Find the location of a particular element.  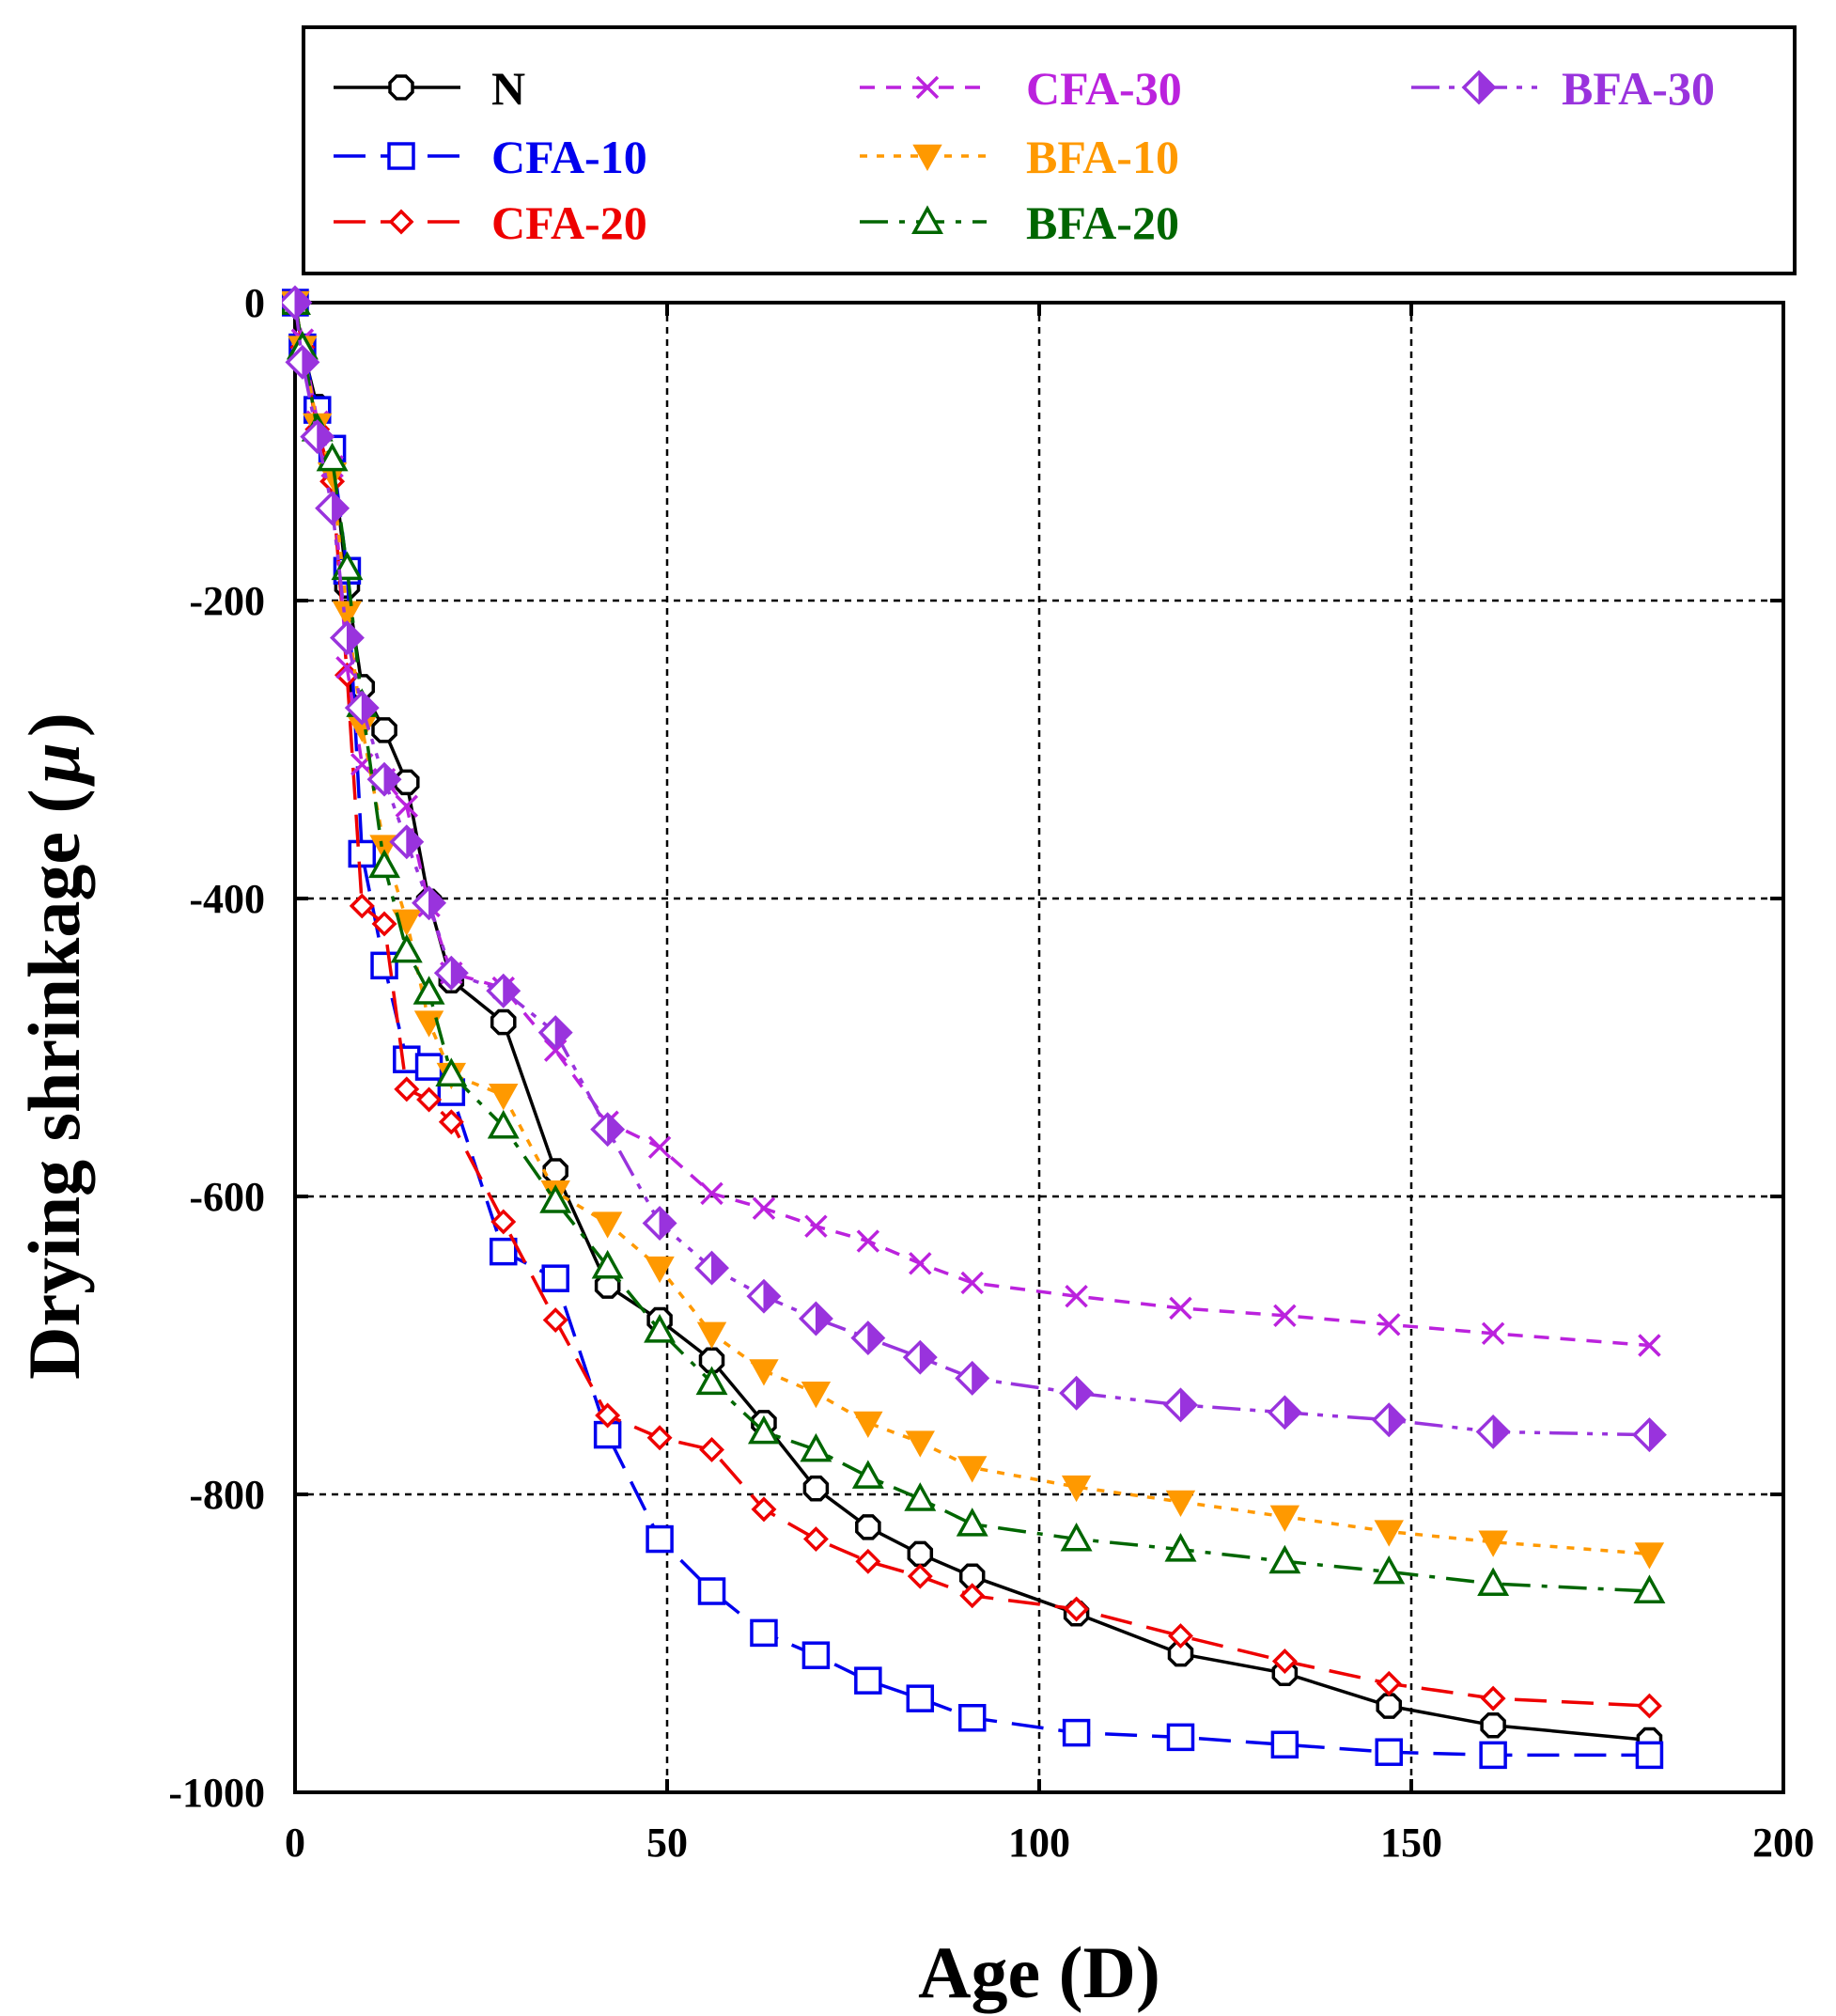

legend-item-bfa-10: BFA-10 is located at coordinates (1019, 157).